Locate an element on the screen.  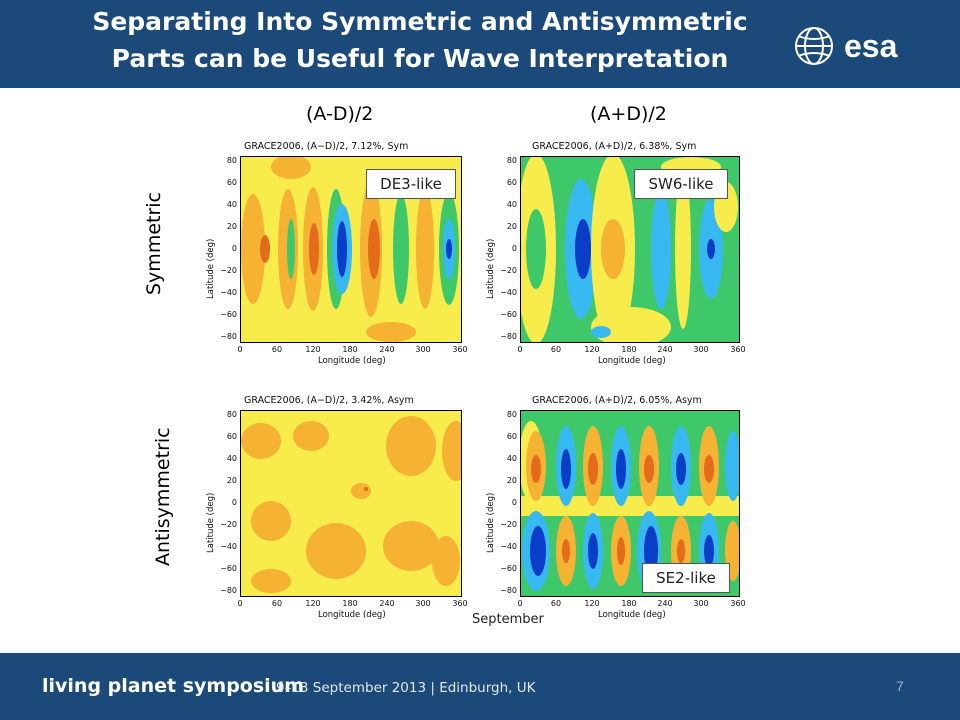
contour-fill is located at coordinates (351, 503).